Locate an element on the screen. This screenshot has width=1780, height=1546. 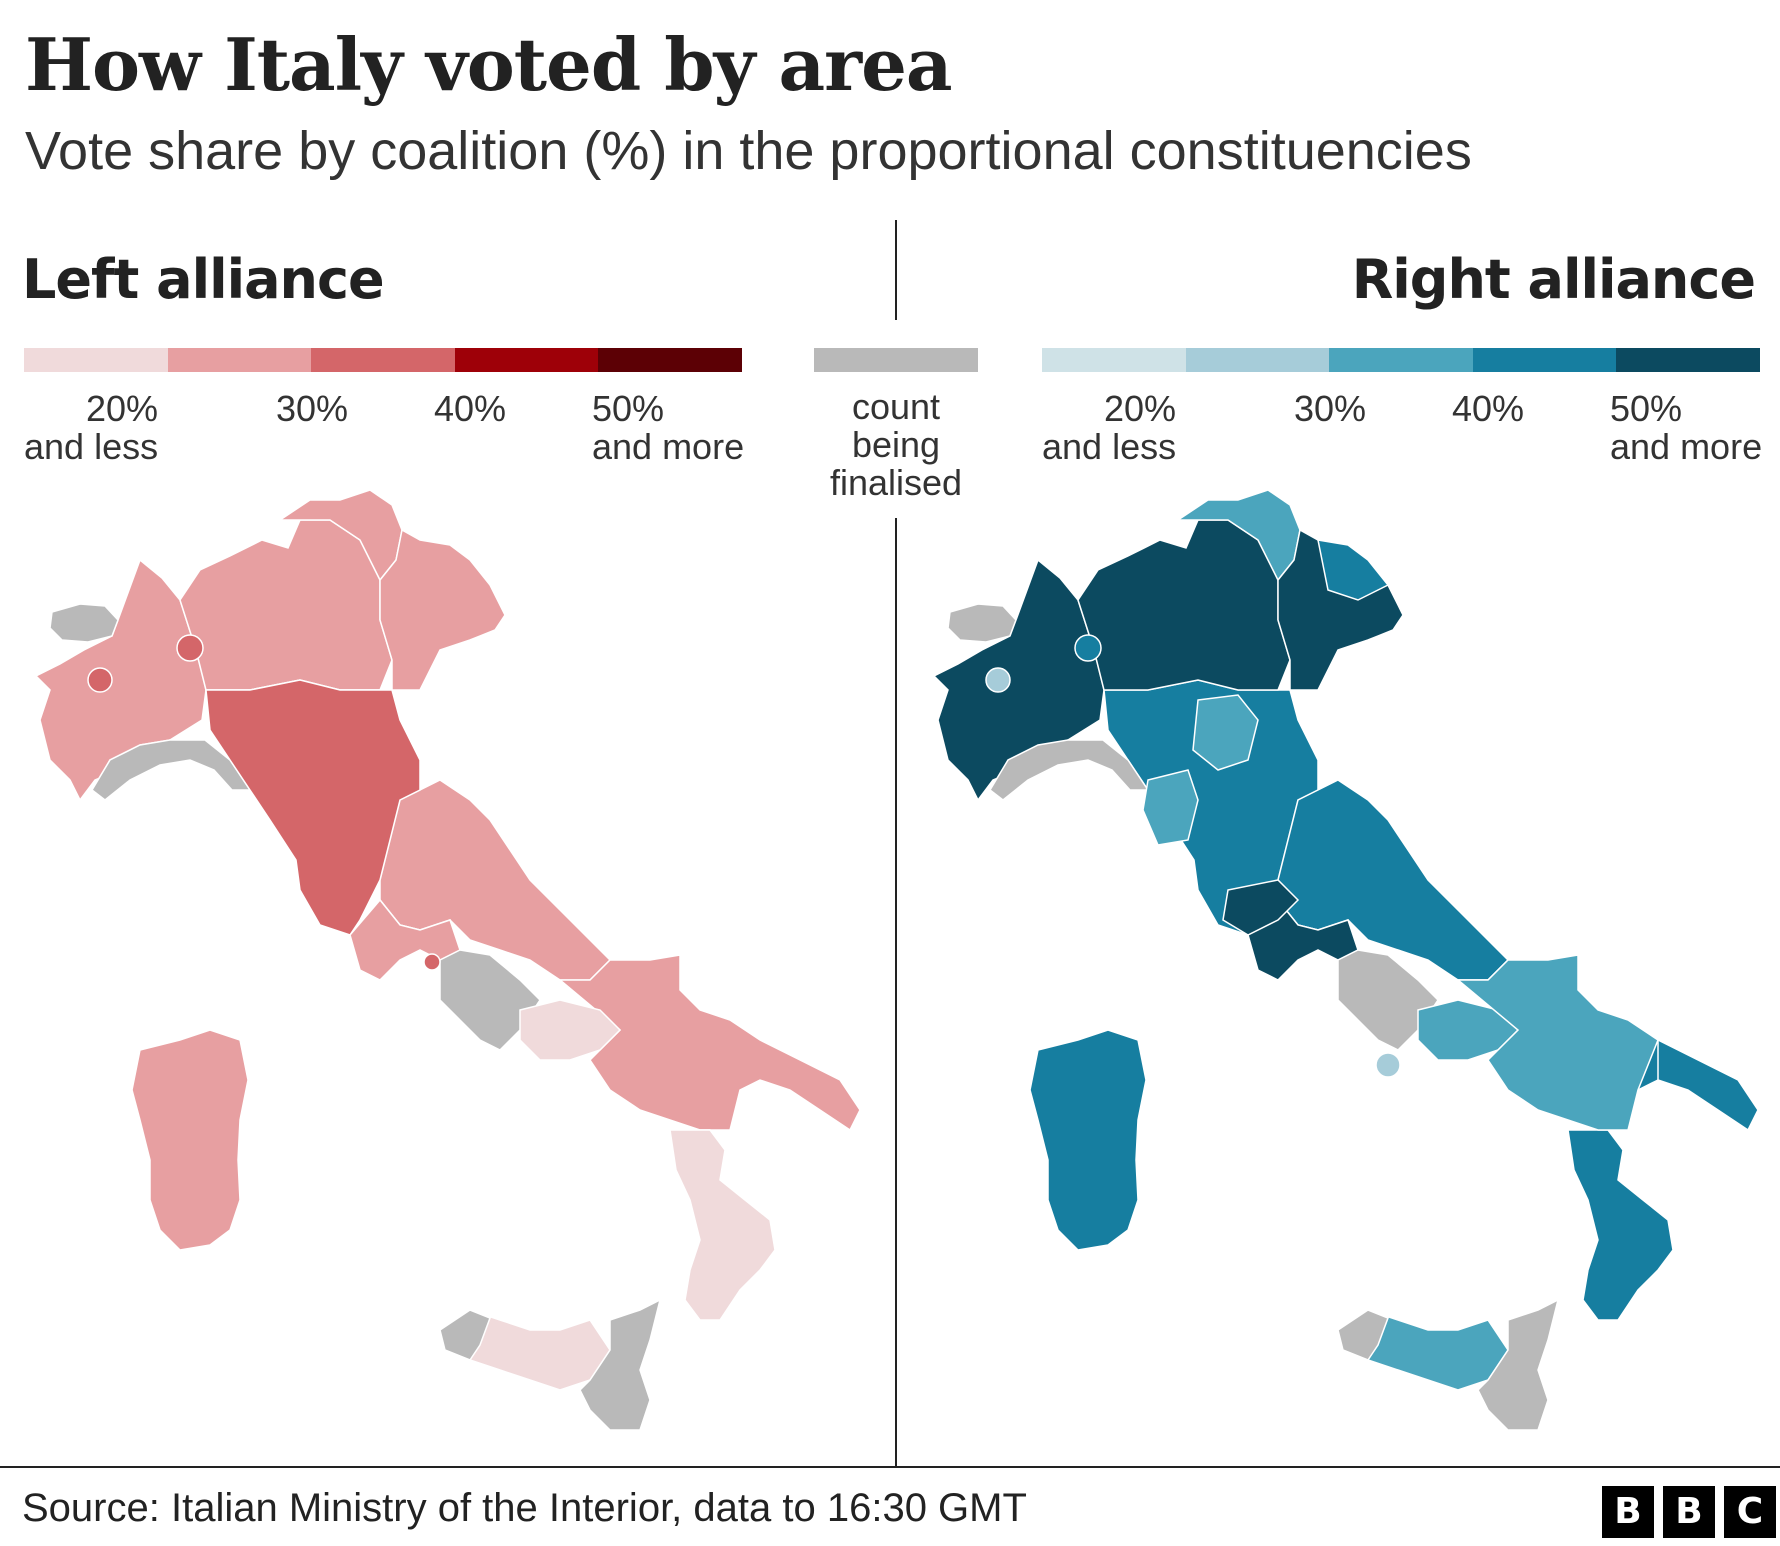
left-tick-50: 50% and more is located at coordinates (682, 428).